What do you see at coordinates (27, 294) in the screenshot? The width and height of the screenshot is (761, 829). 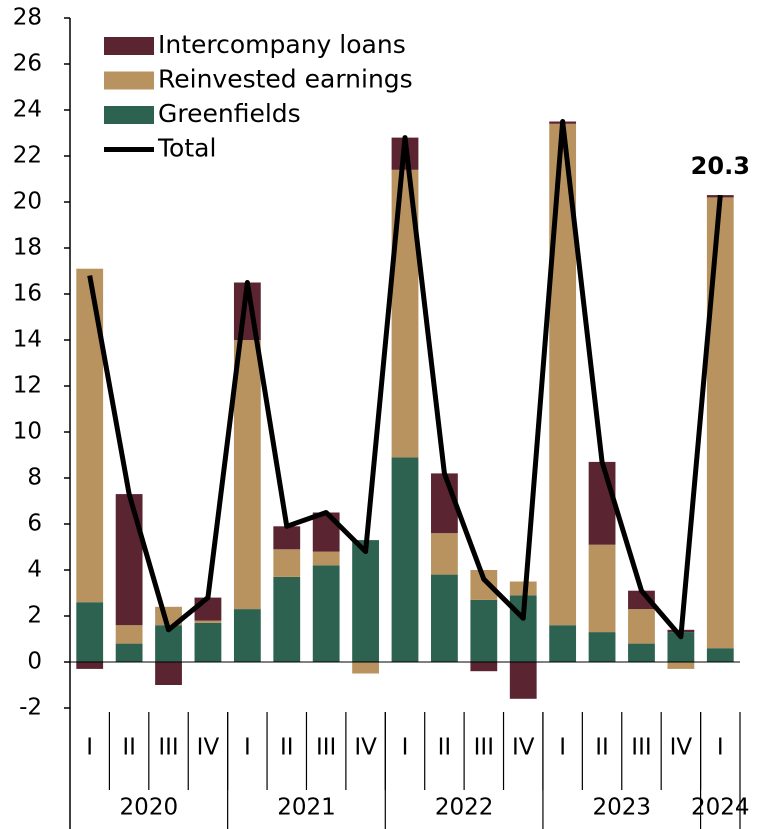 I see `y-tick-label: 16` at bounding box center [27, 294].